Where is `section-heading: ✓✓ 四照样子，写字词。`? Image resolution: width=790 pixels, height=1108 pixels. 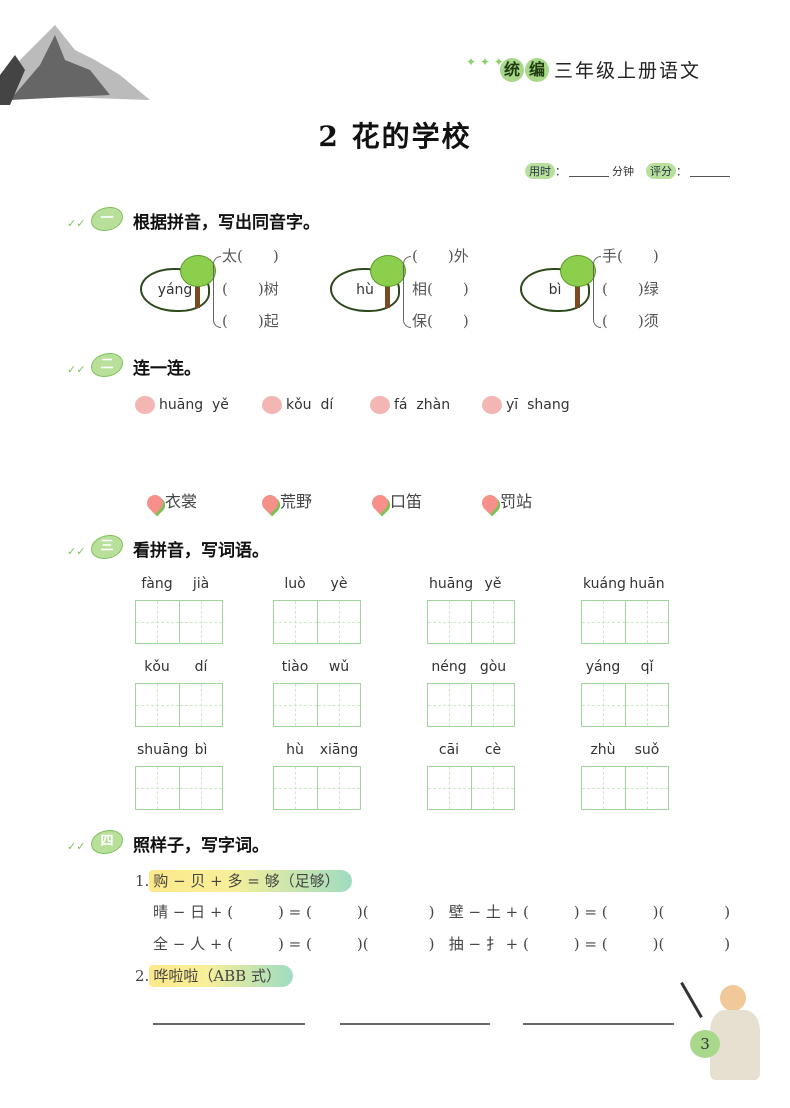 section-heading: ✓✓ 四照样子，写字词。 is located at coordinates (167, 843).